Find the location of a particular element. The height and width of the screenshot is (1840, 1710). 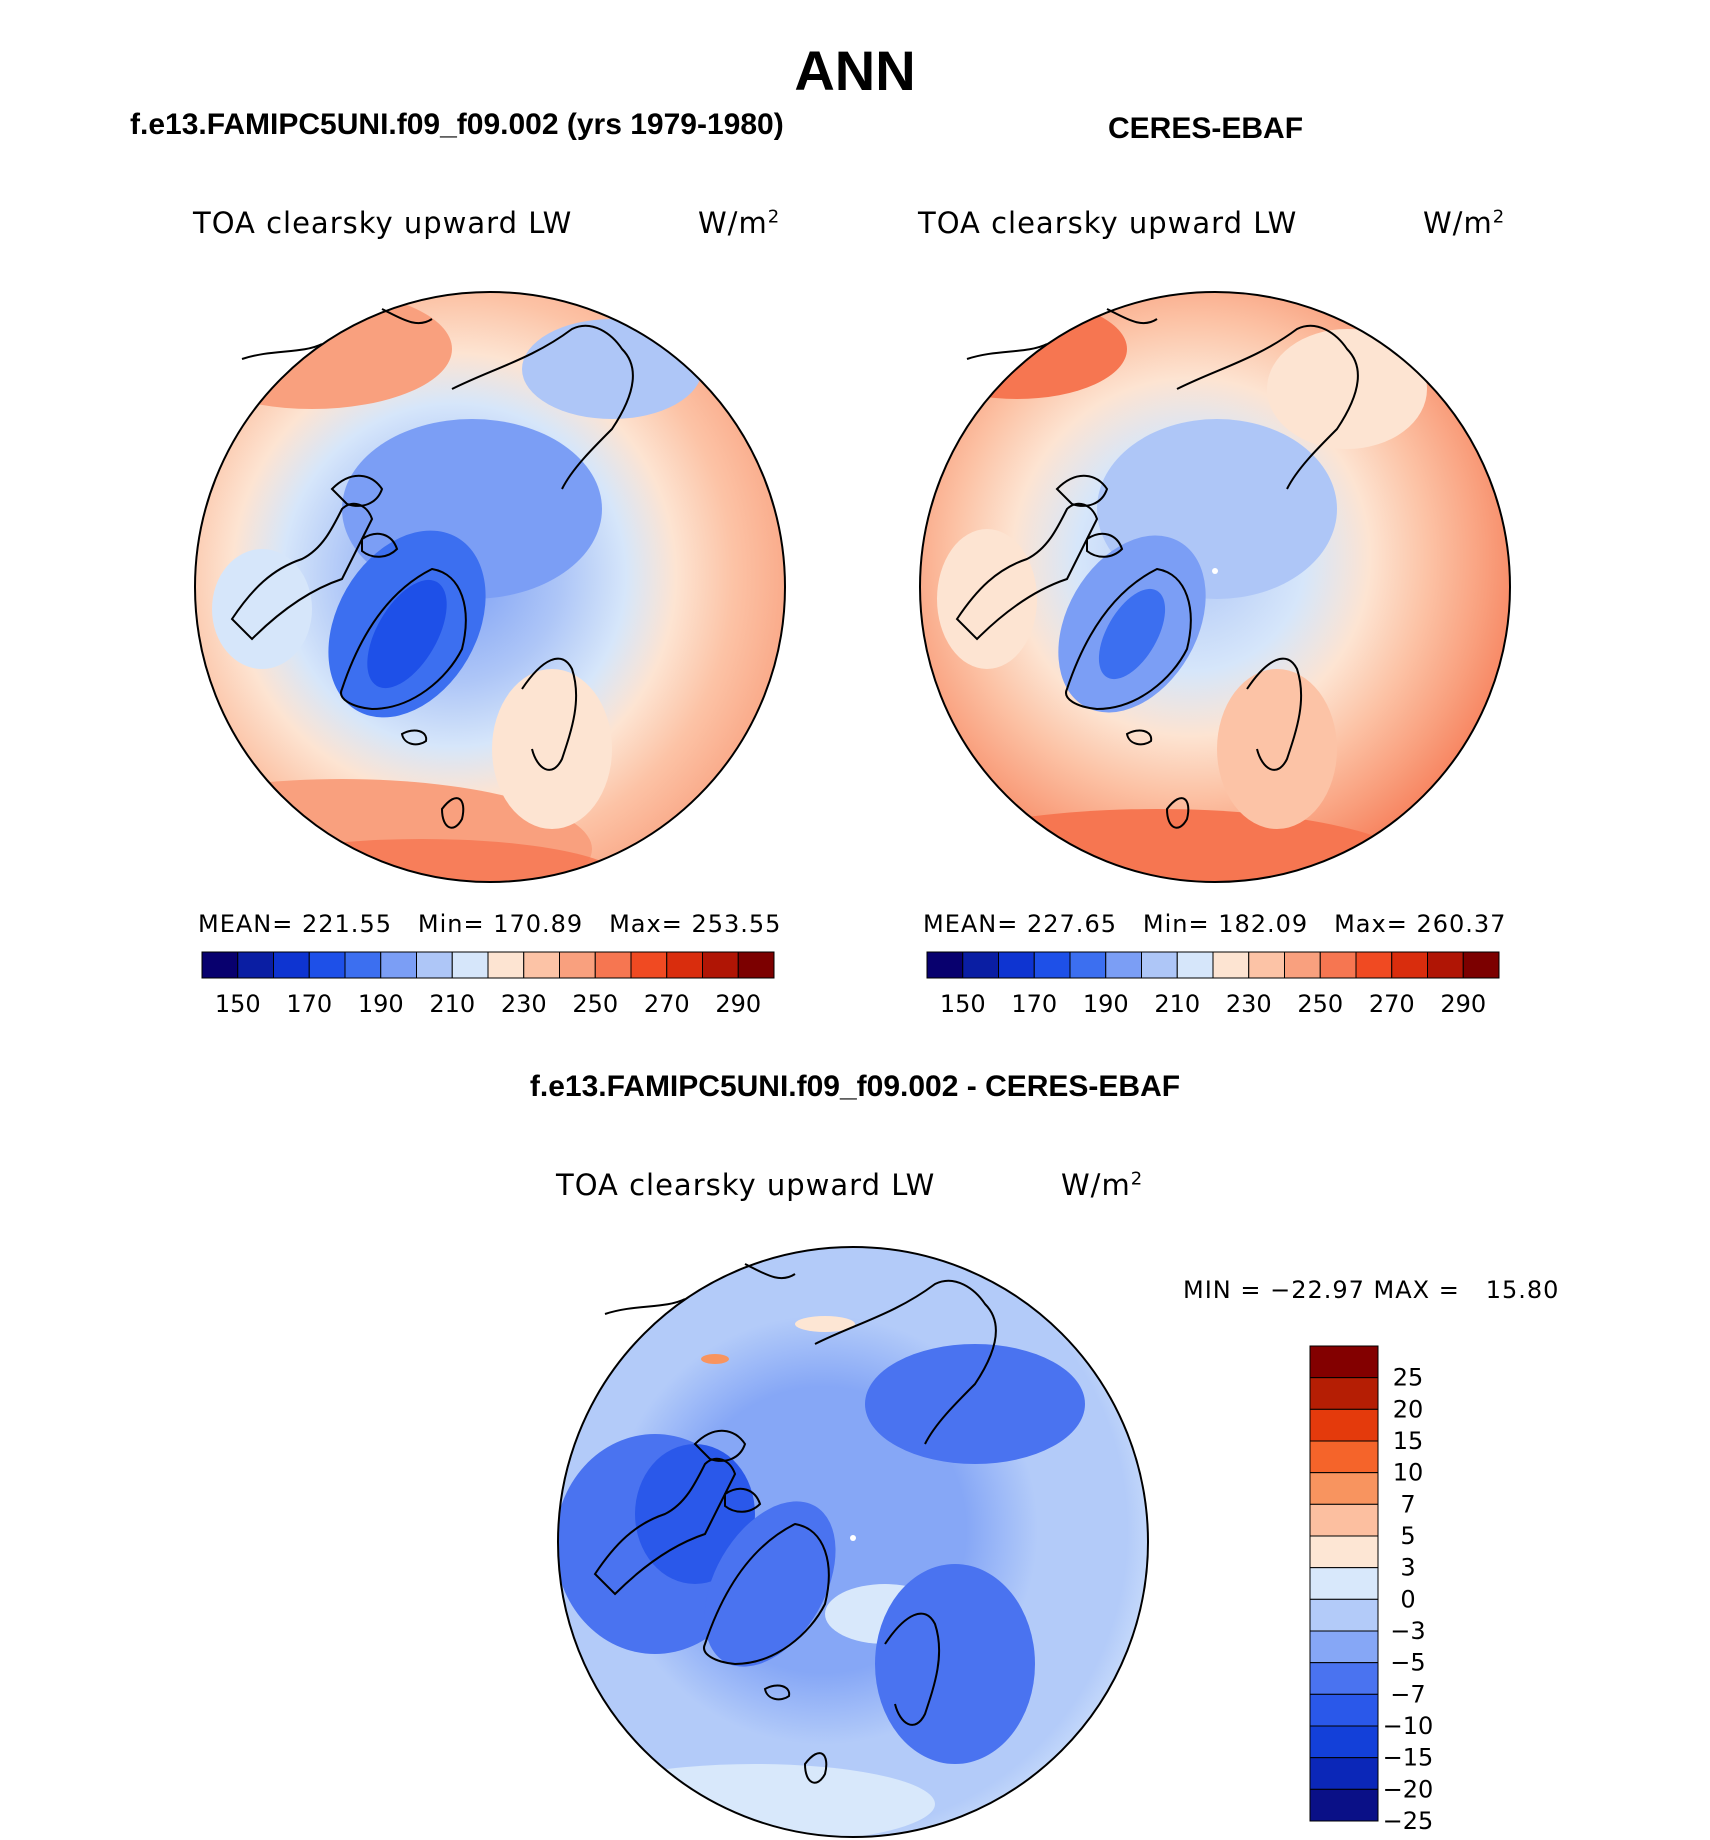

obs-max-value: 260.37 is located at coordinates (1461, 924).